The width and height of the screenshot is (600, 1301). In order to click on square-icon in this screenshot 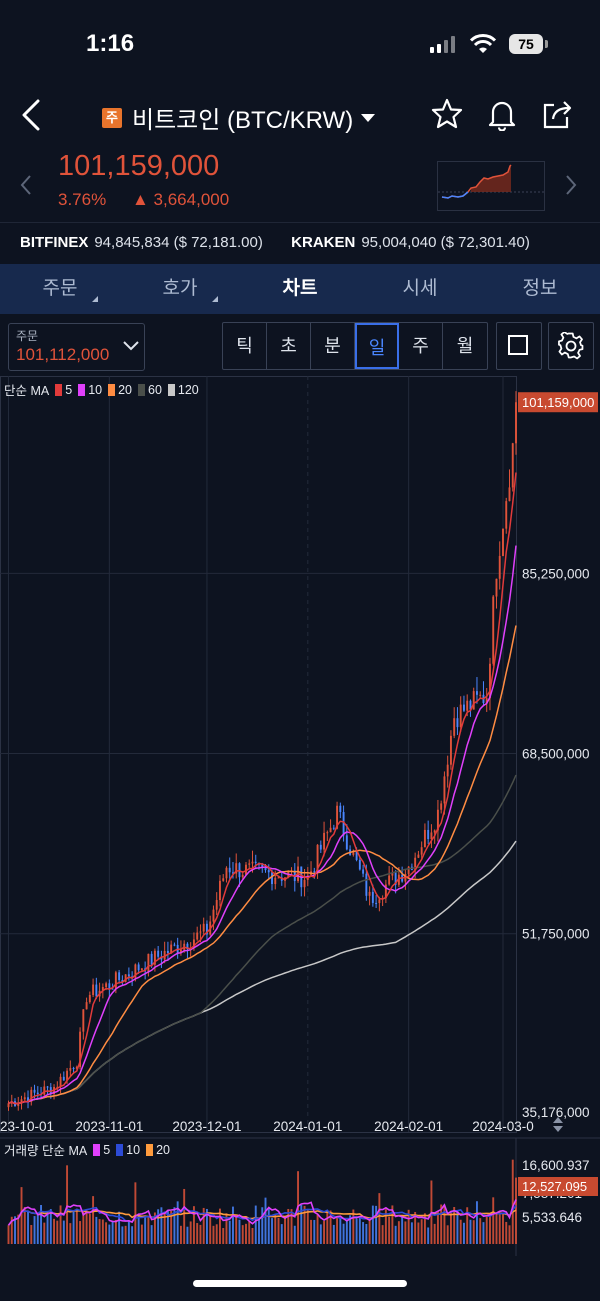, I will do `click(518, 345)`.